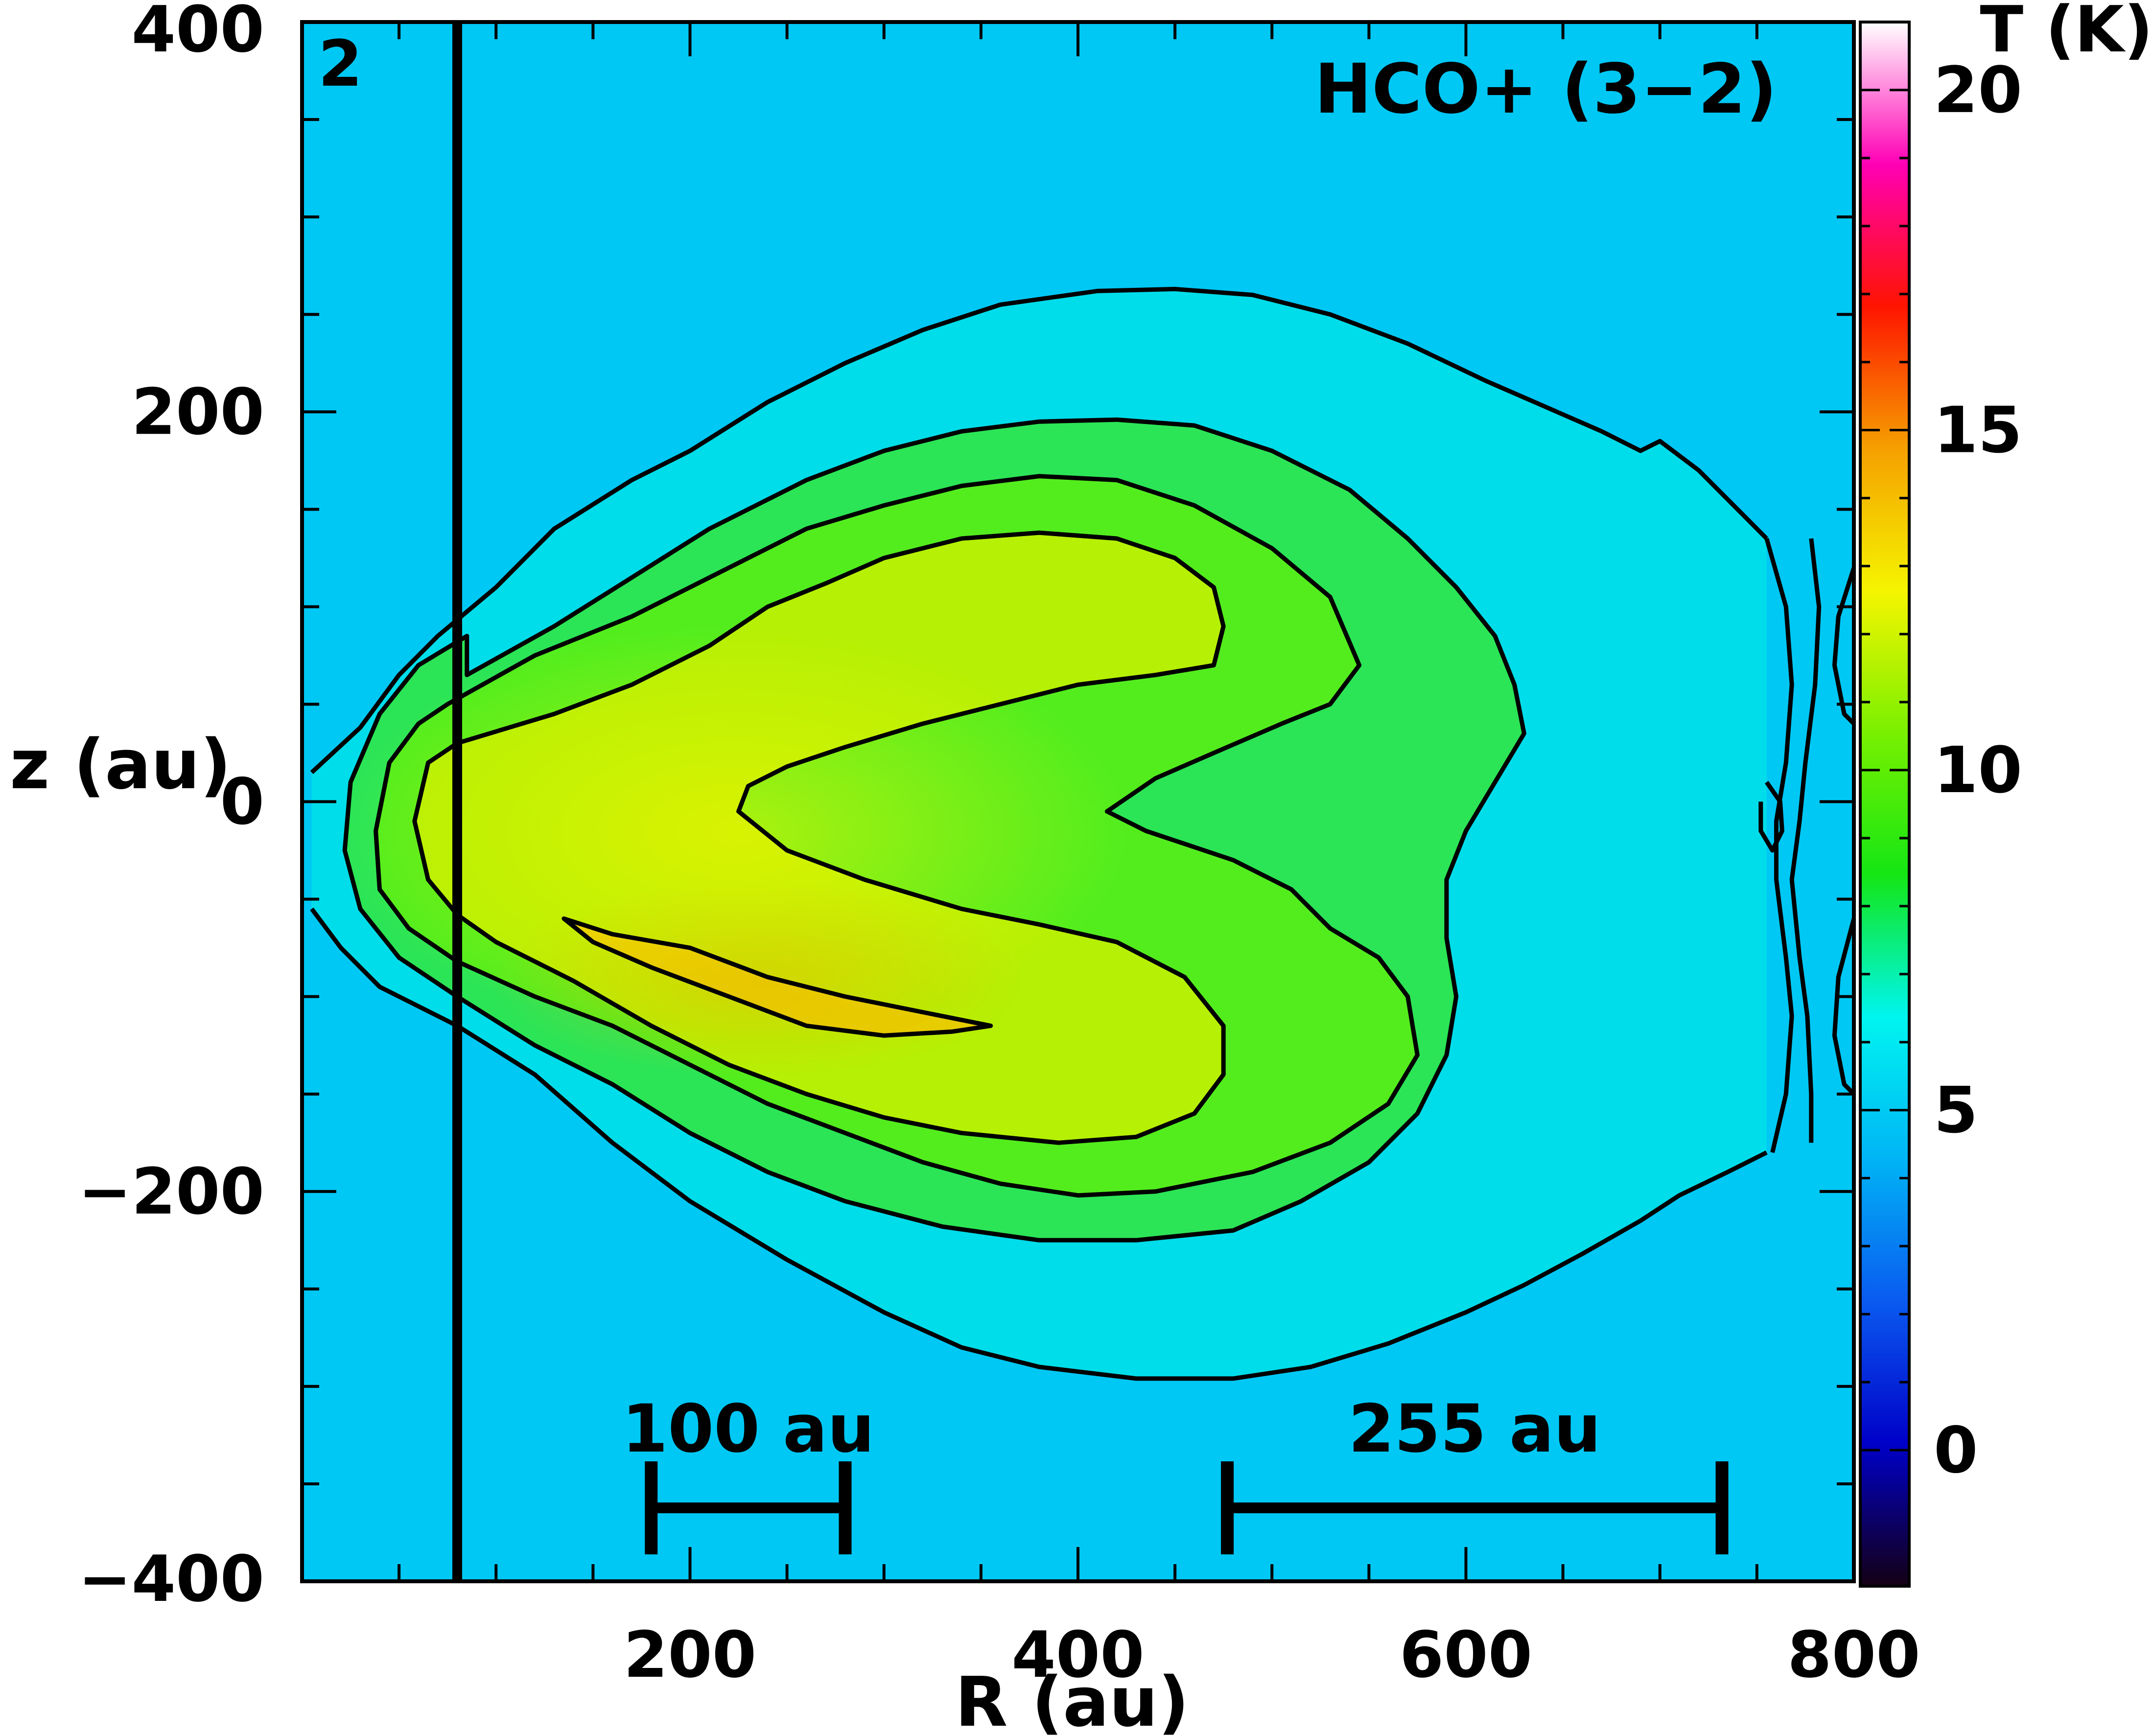  Describe the element at coordinates (1978, 430) in the screenshot. I see `colorbar-tick-label: 15` at that location.